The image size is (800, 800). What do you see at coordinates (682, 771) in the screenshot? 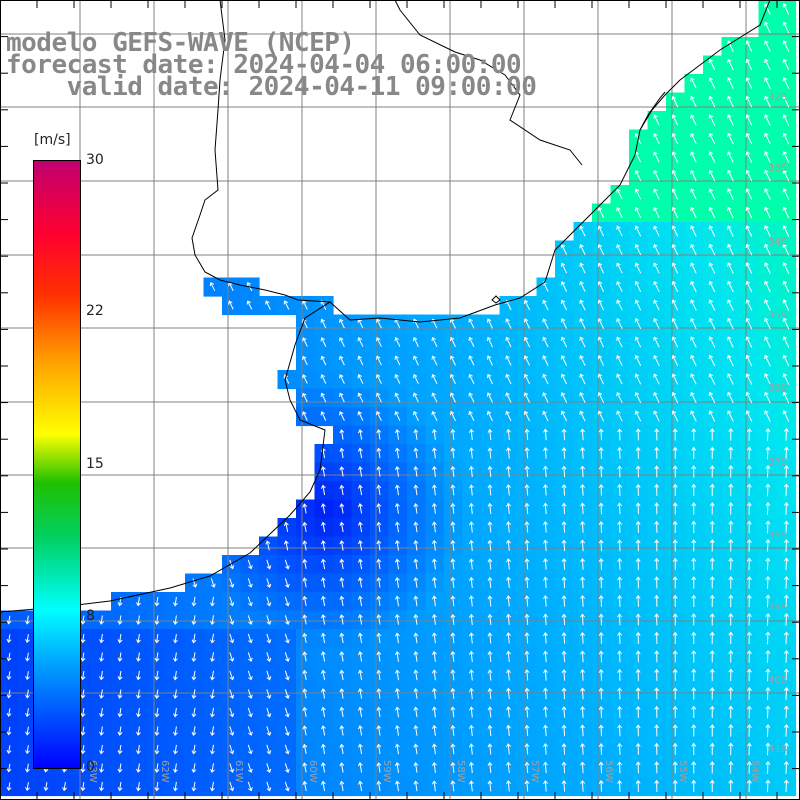
I see `lon-label: 55W` at bounding box center [682, 771].